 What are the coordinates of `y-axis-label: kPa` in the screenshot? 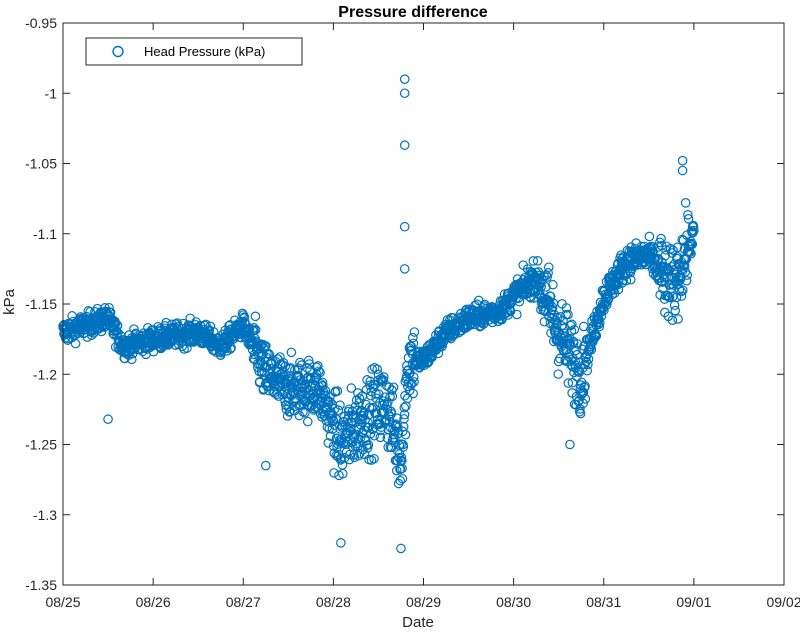 It's located at (9, 301).